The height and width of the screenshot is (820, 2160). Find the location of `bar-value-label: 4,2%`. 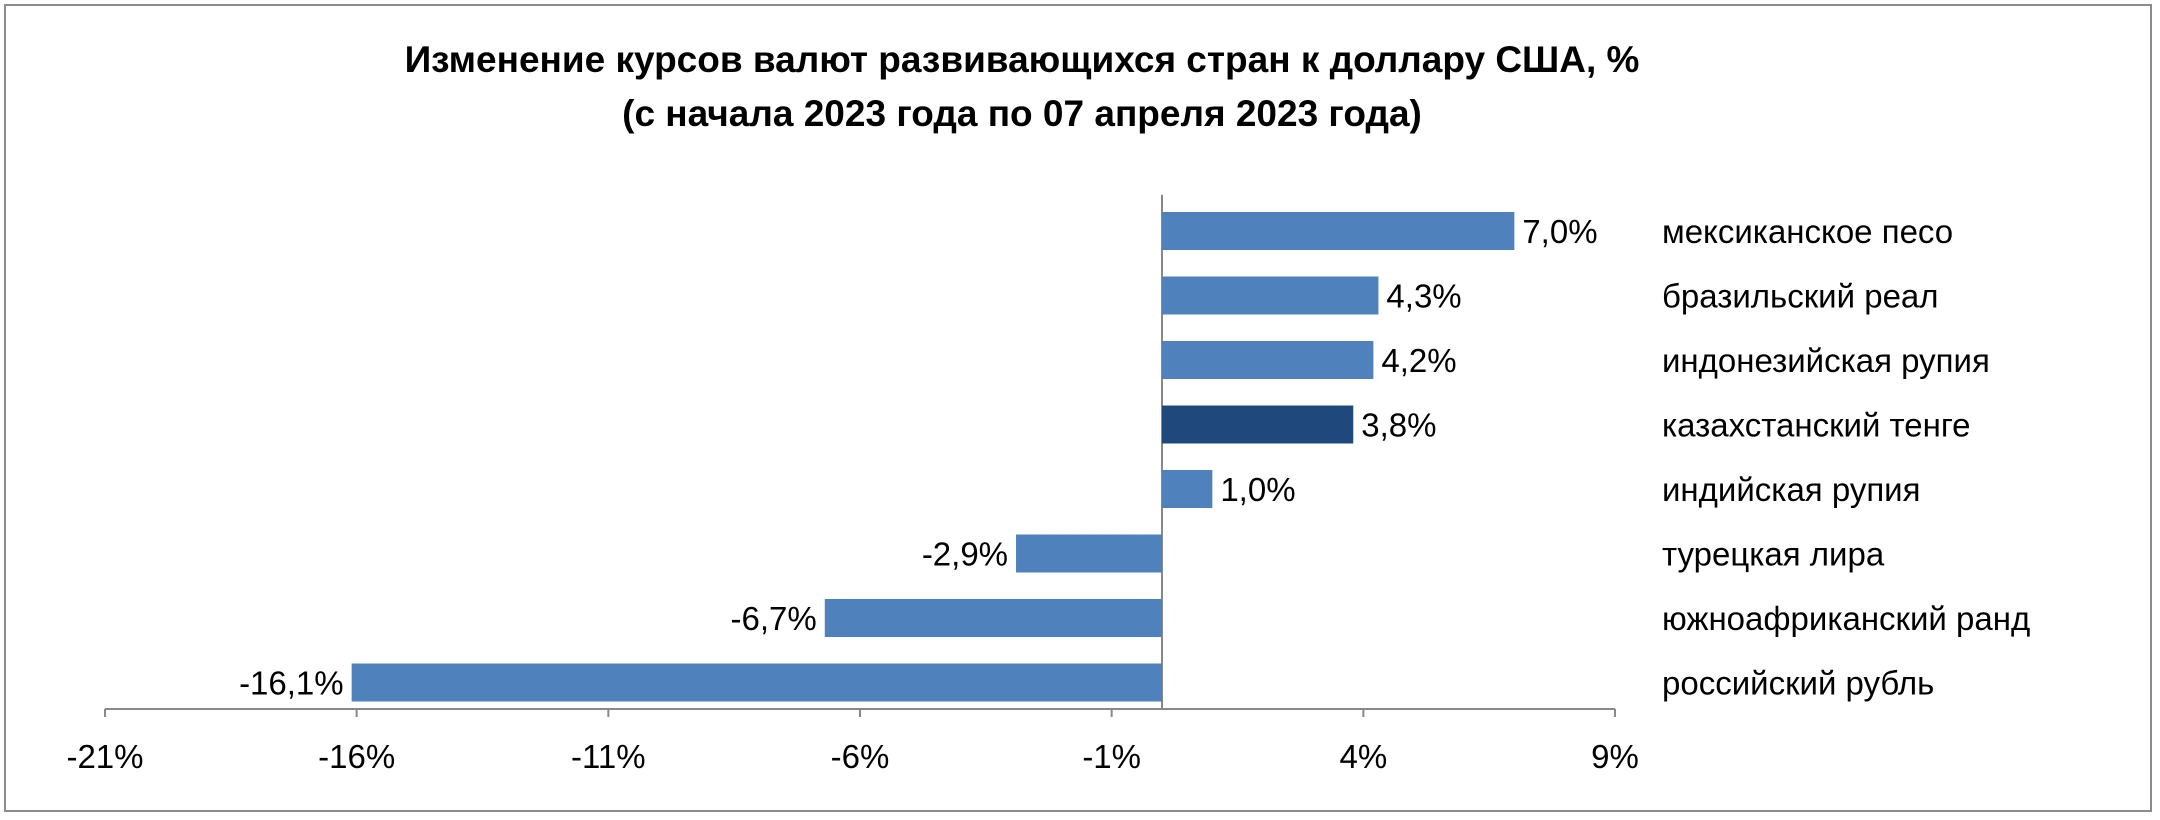

bar-value-label: 4,2% is located at coordinates (1418, 360).